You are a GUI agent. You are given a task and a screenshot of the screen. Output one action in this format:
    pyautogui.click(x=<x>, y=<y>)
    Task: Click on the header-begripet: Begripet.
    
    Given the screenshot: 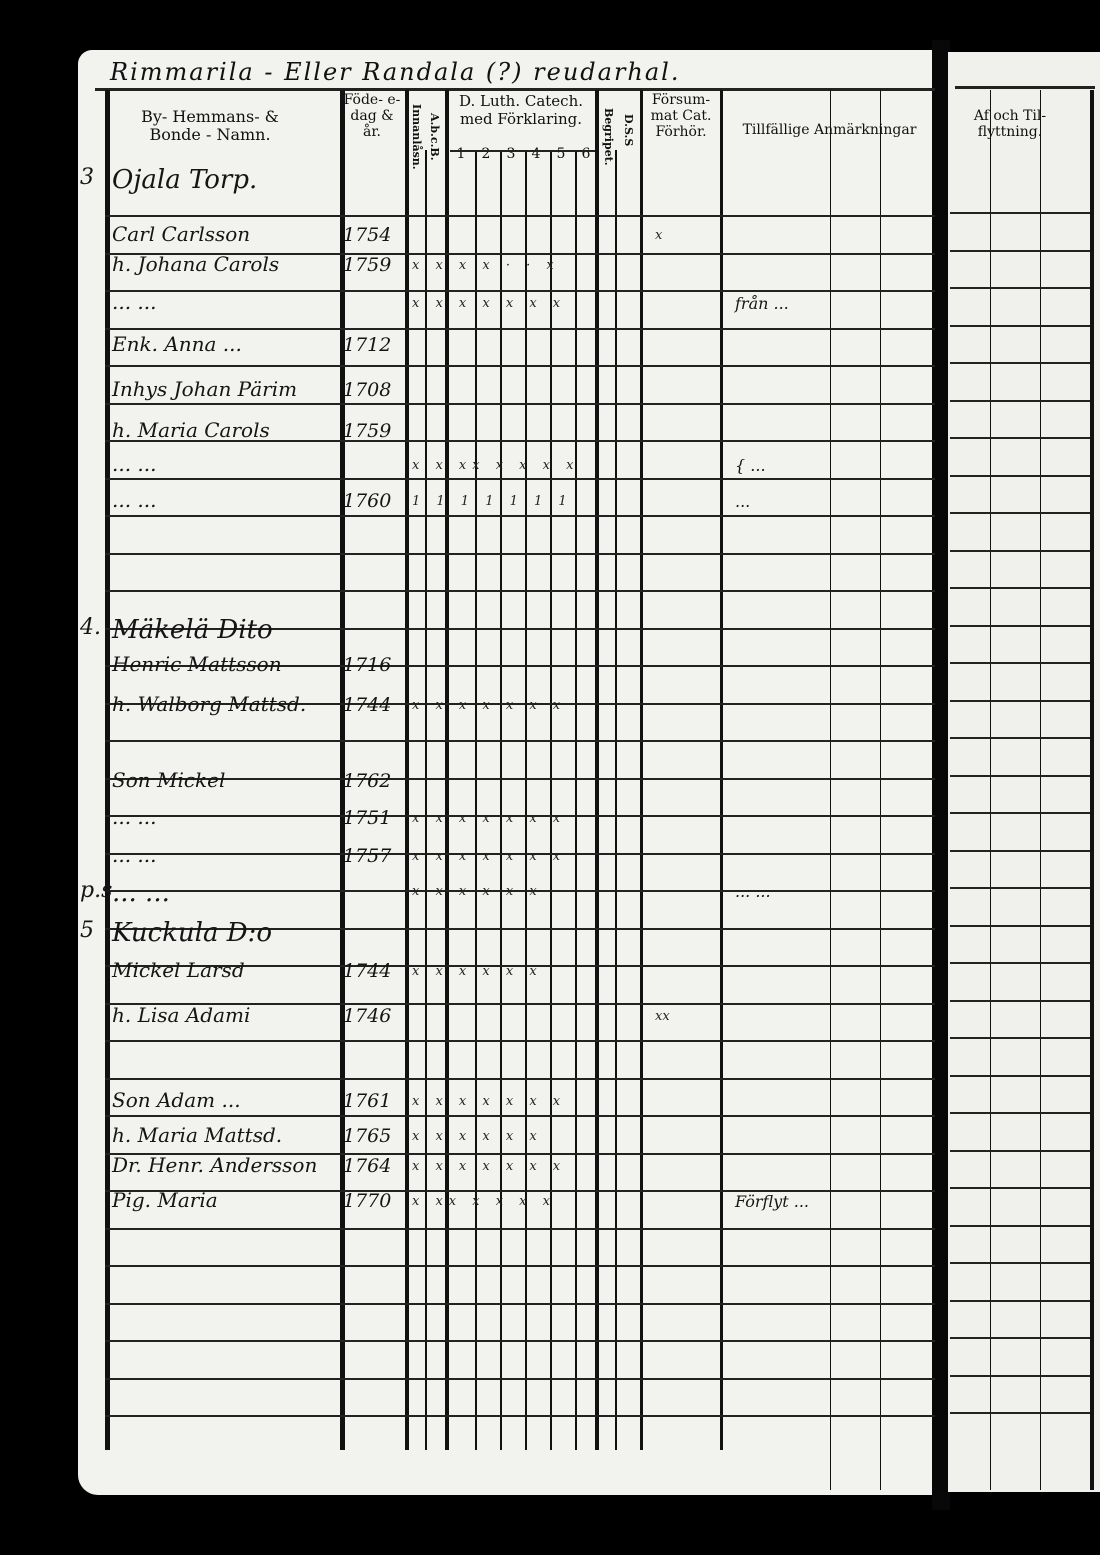 What is the action you would take?
    pyautogui.click(x=608, y=137)
    